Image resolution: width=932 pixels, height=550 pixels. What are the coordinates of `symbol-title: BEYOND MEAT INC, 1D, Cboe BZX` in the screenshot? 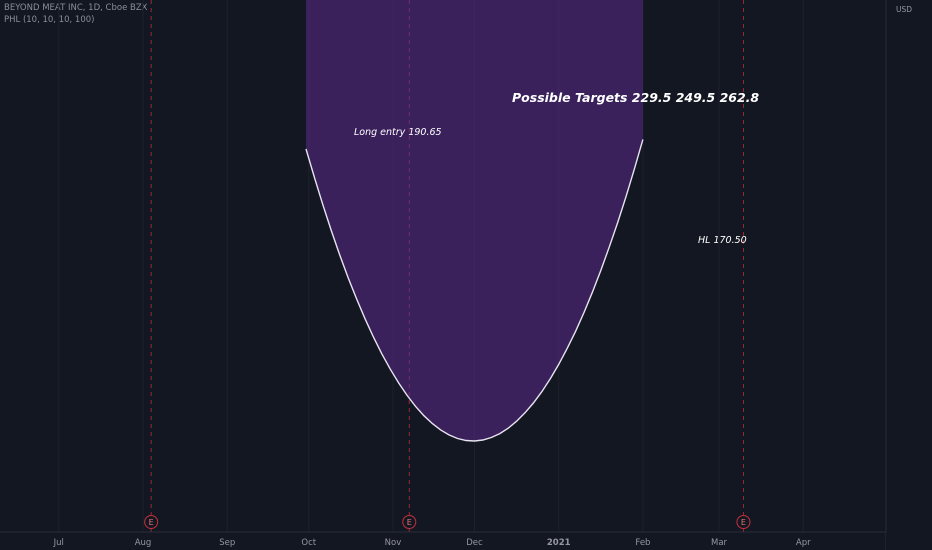 It's located at (76, 8).